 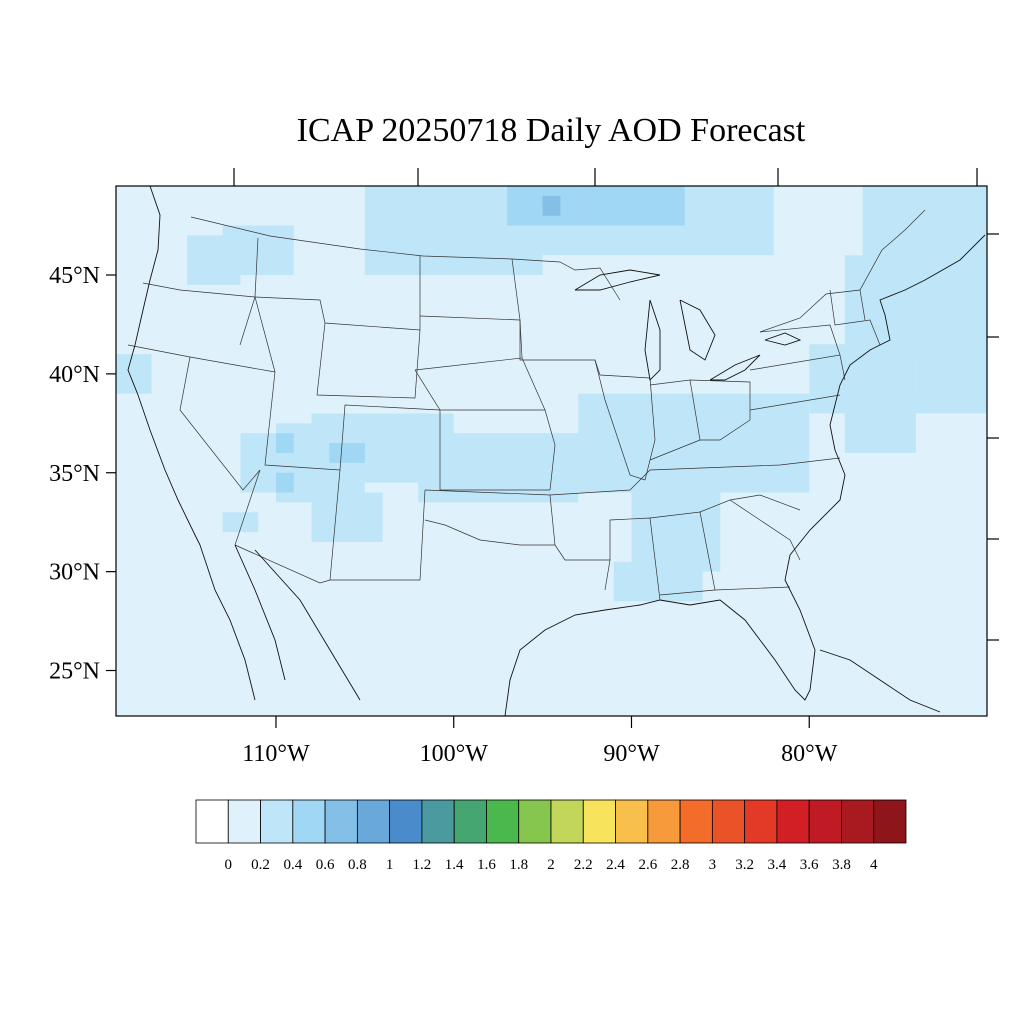 What do you see at coordinates (229, 865) in the screenshot?
I see `colorbar-level-label: 0` at bounding box center [229, 865].